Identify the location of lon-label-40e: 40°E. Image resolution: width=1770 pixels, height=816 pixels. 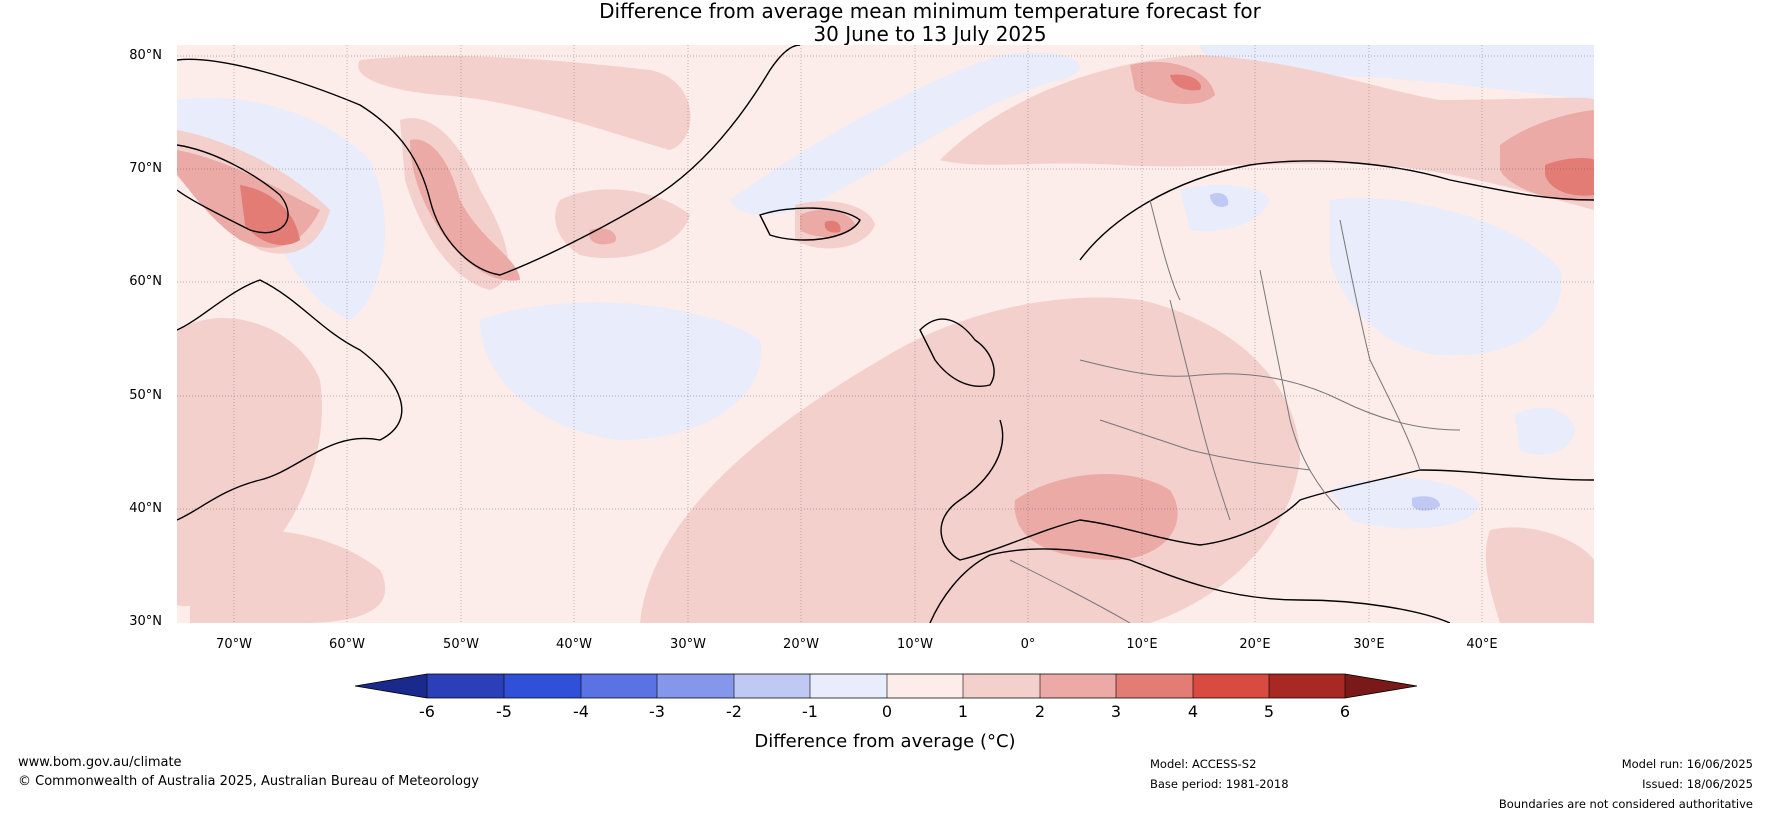
(1482, 644).